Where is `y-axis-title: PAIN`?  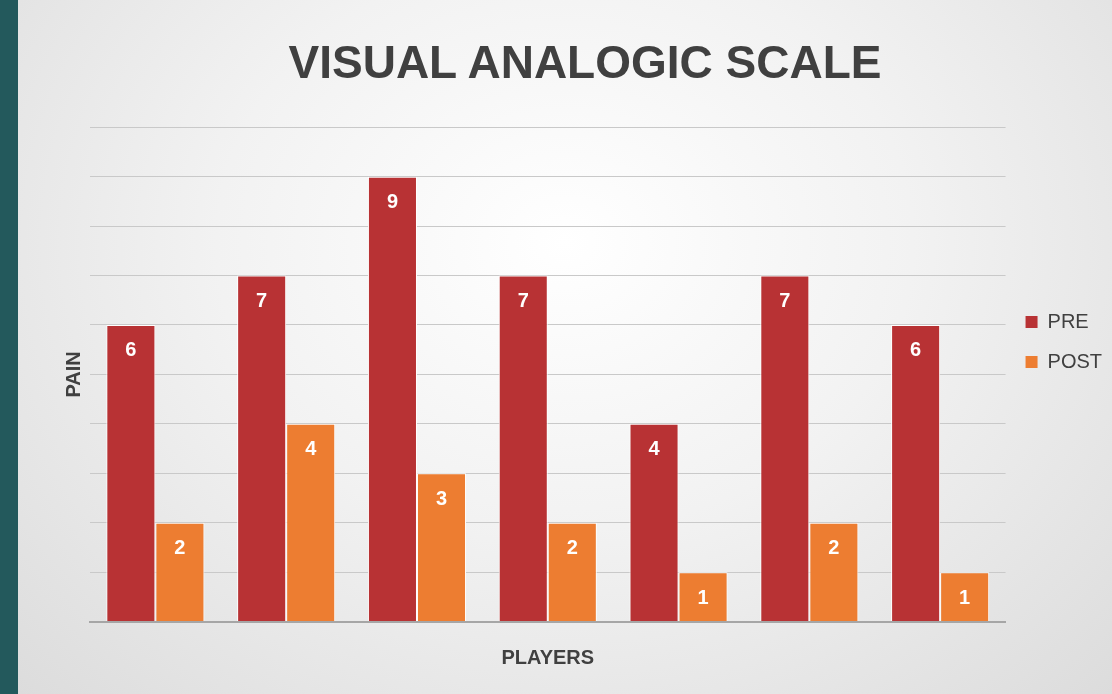
y-axis-title: PAIN is located at coordinates (72, 374).